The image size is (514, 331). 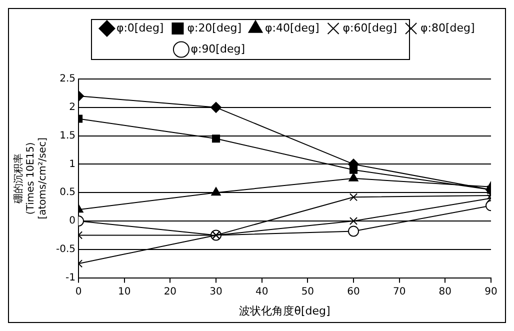 I want to click on y-tick-label: -1, so click(x=71, y=278).